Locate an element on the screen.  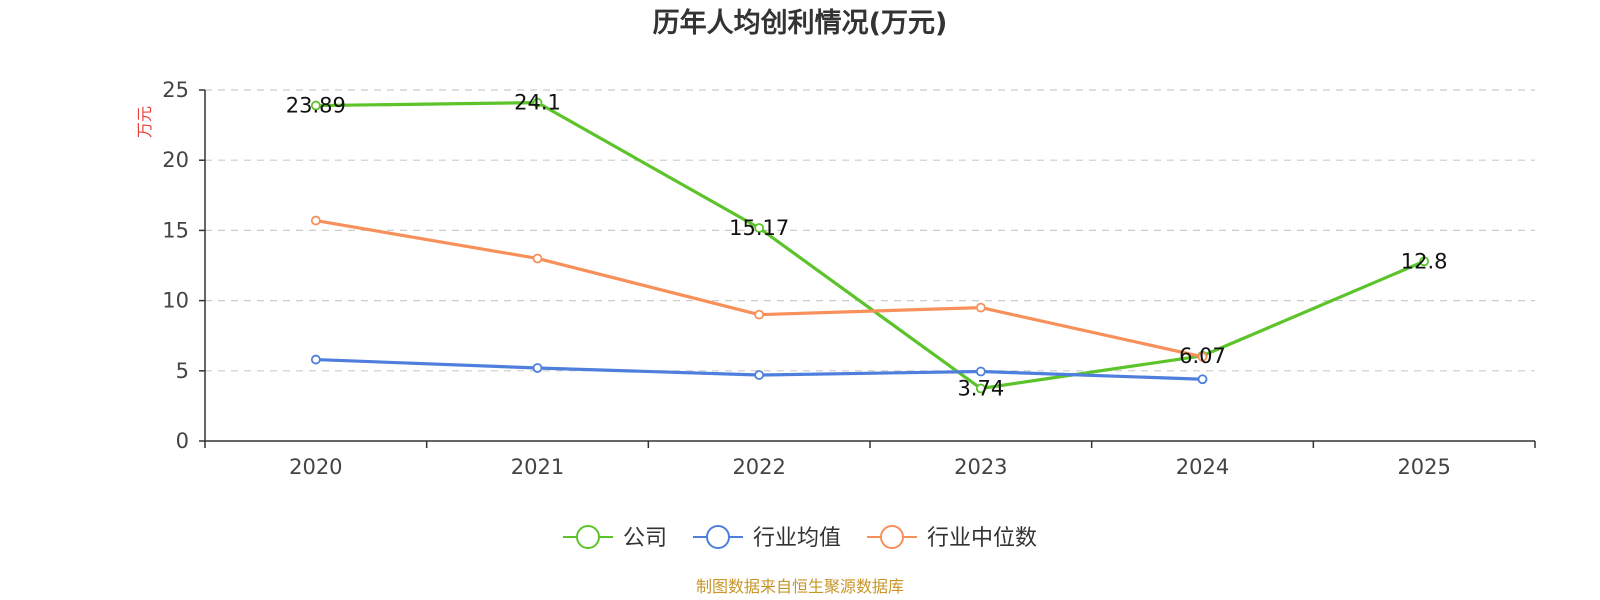
x-tick-label: 2020 is located at coordinates (315, 467).